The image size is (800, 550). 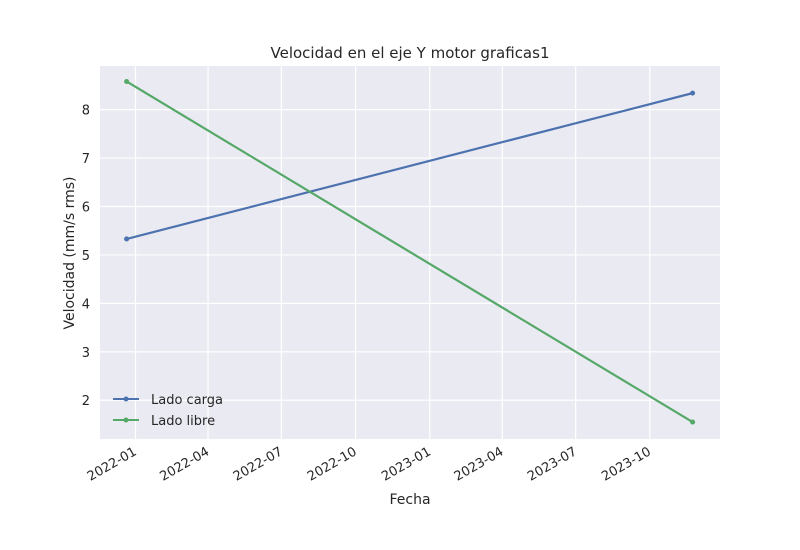 What do you see at coordinates (406, 464) in the screenshot?
I see `x-tick-label: 2023-01` at bounding box center [406, 464].